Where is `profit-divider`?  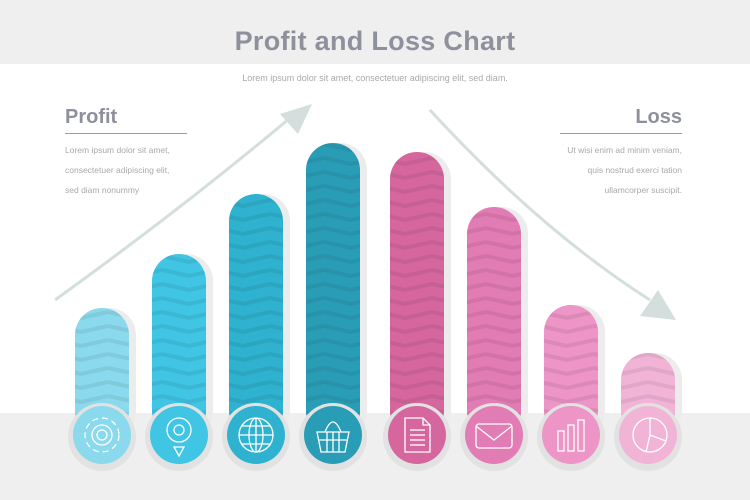
profit-divider is located at coordinates (126, 133).